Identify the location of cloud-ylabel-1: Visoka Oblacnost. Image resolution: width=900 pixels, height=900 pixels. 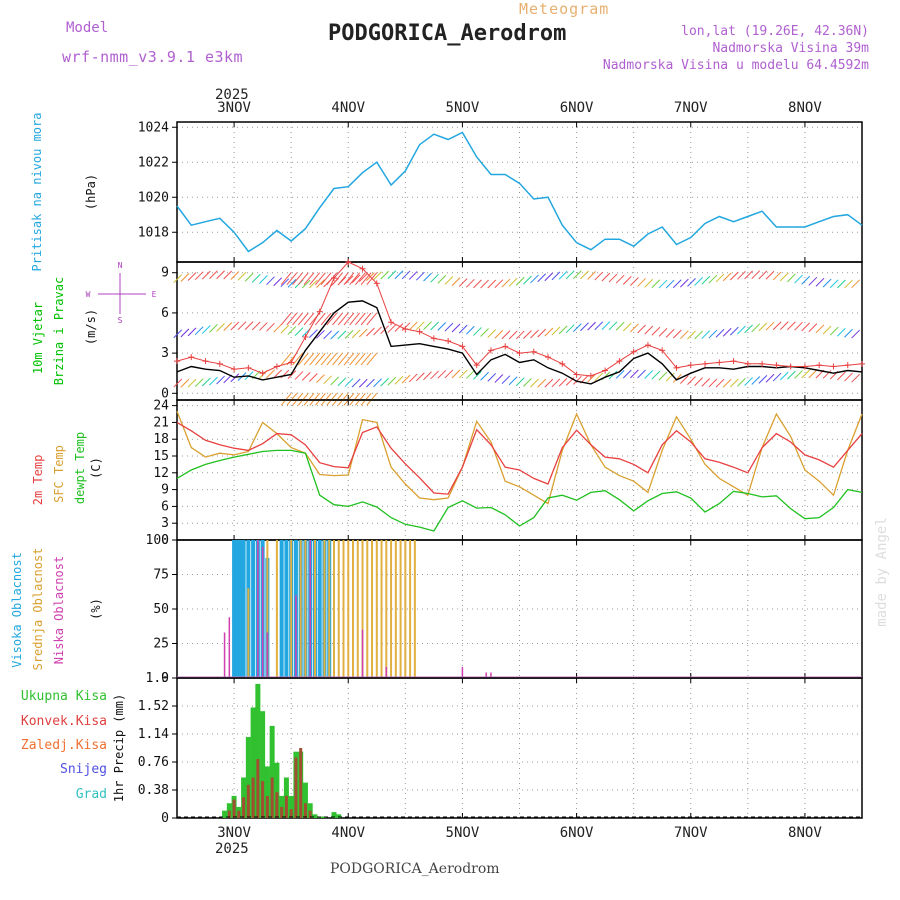
(17, 610).